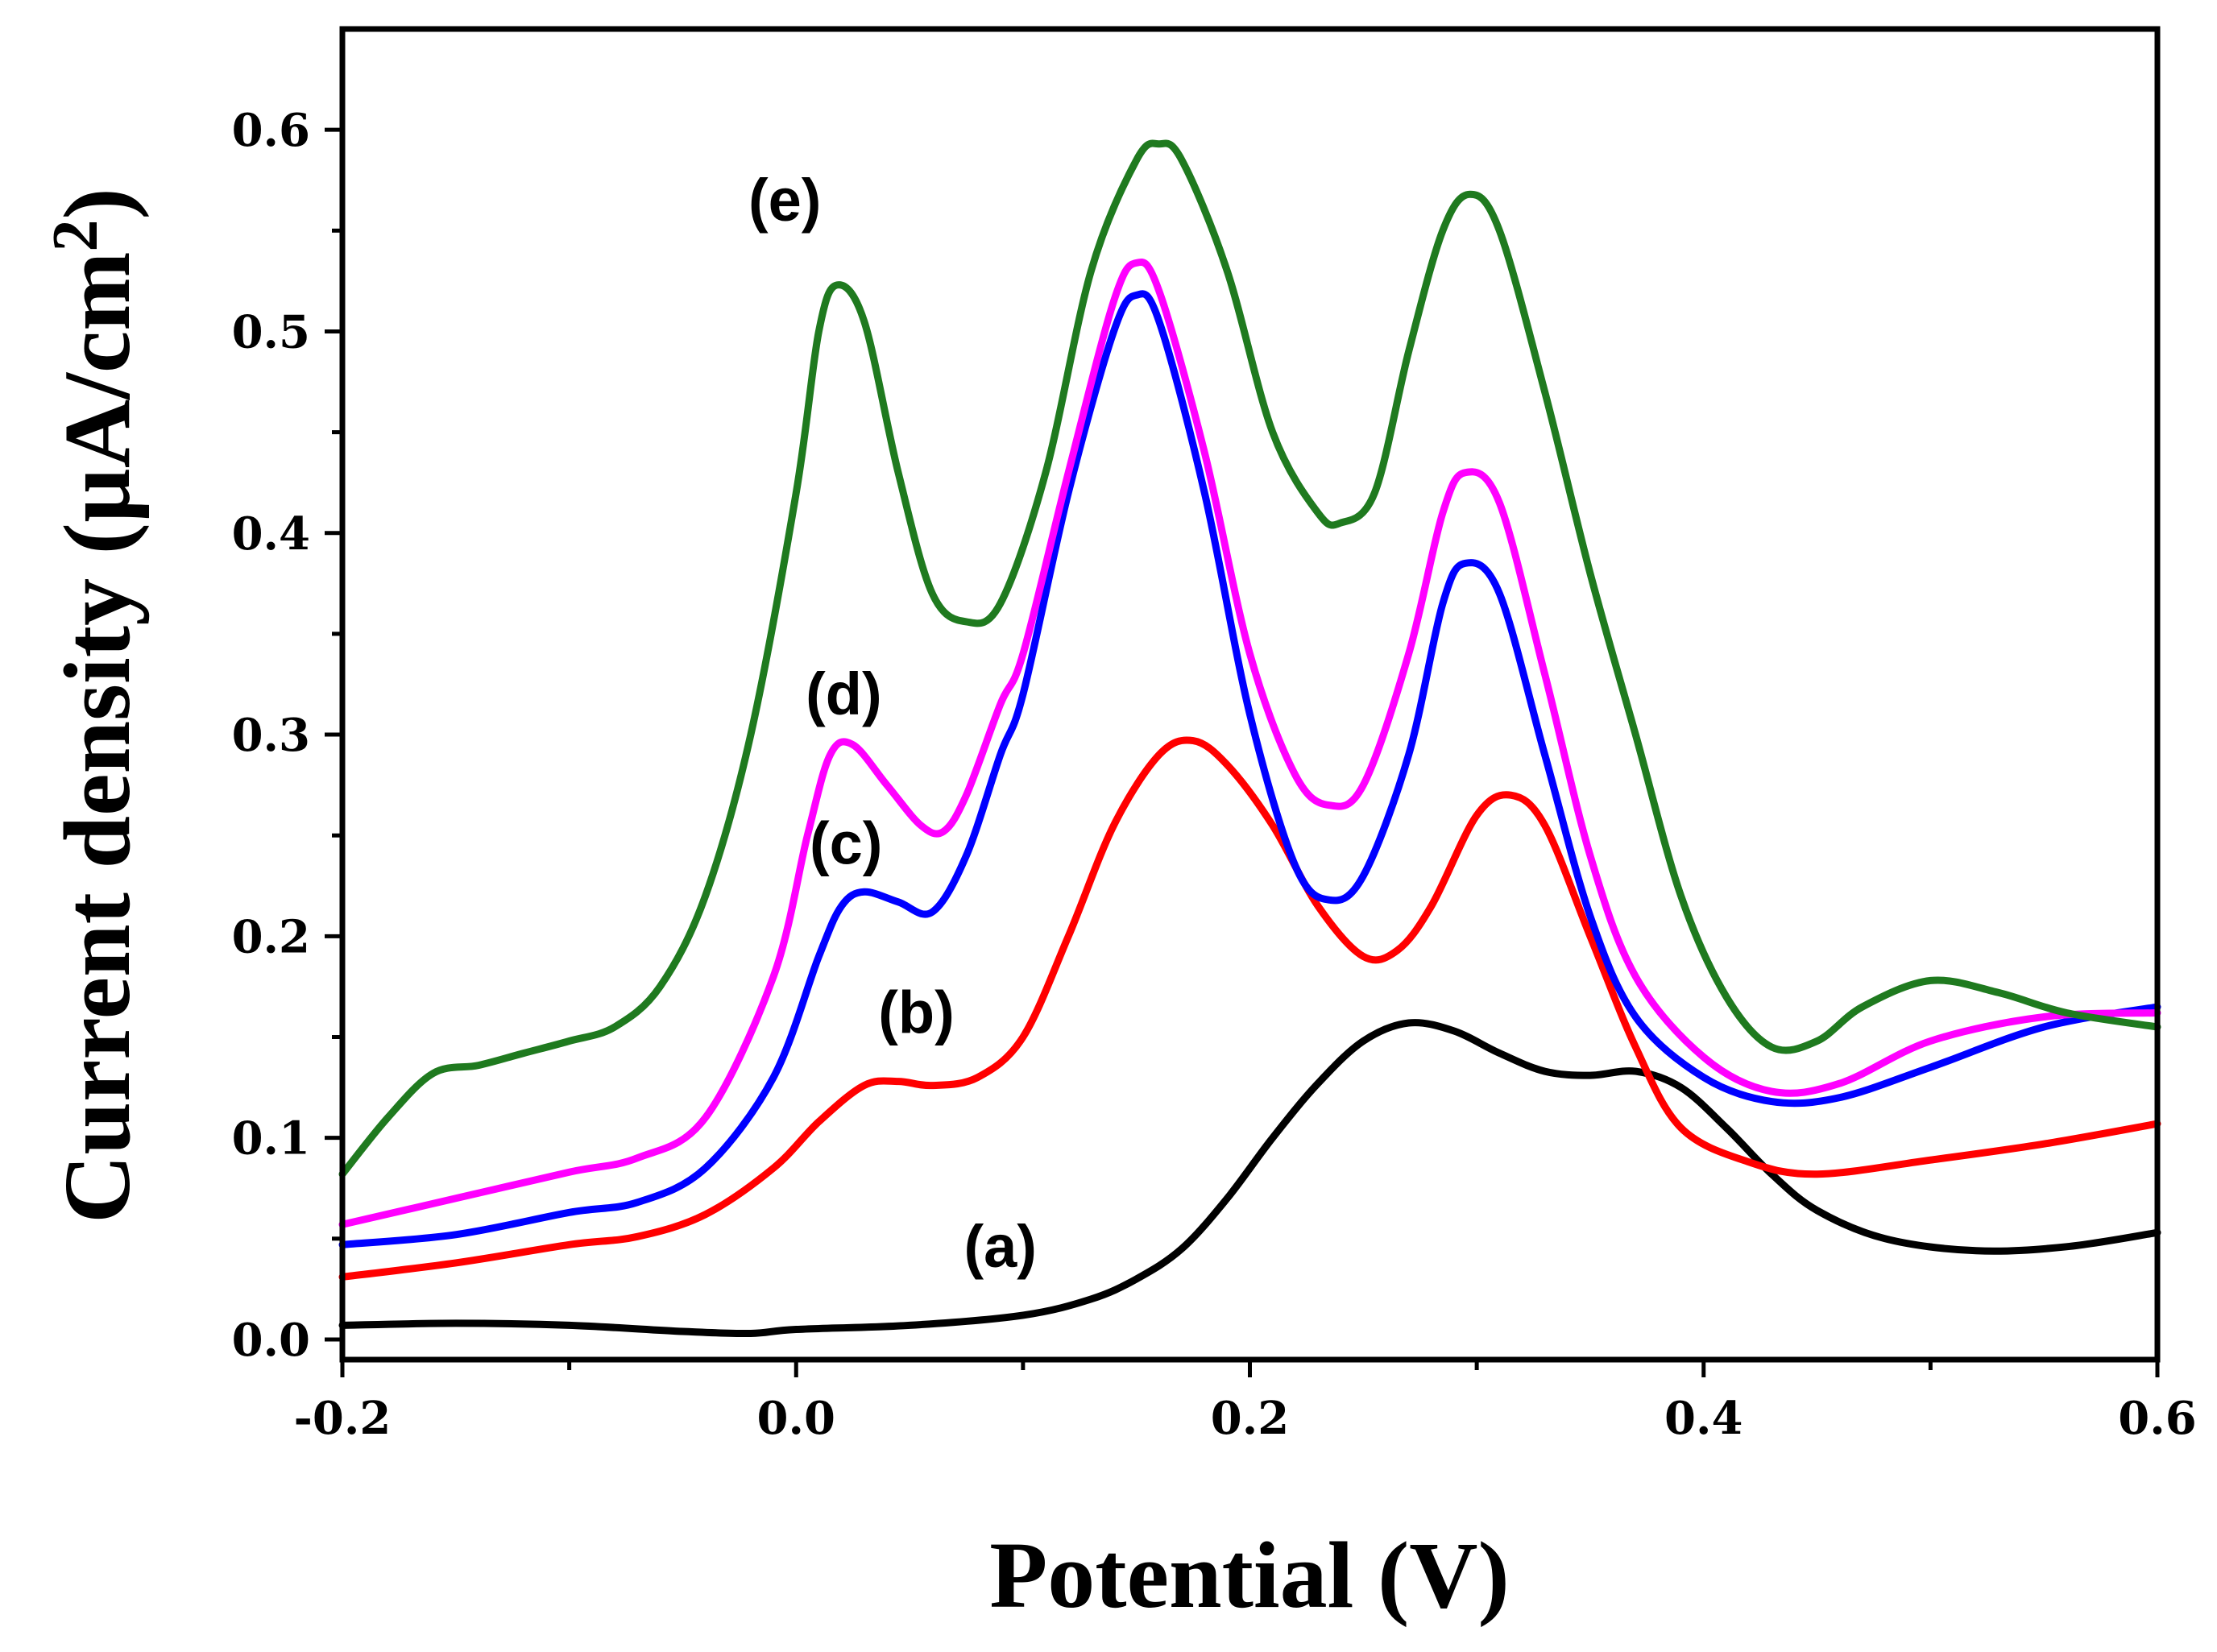 Image resolution: width=2217 pixels, height=1652 pixels. Describe the element at coordinates (1000, 1246) in the screenshot. I see `series-label-a: (a)` at that location.